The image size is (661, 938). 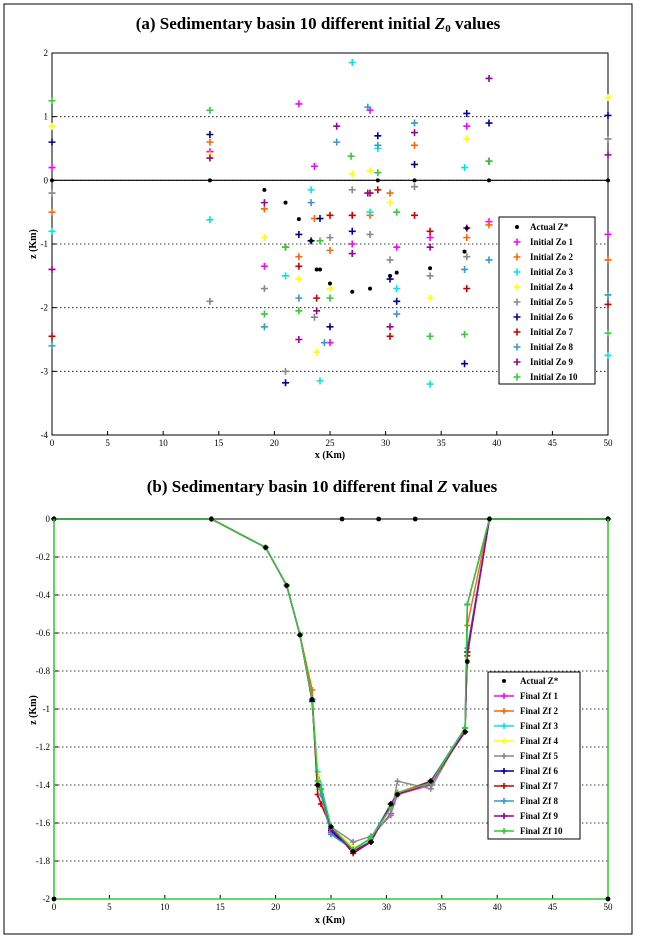 I want to click on panel-a-x-tick-label: 20, so click(x=275, y=443).